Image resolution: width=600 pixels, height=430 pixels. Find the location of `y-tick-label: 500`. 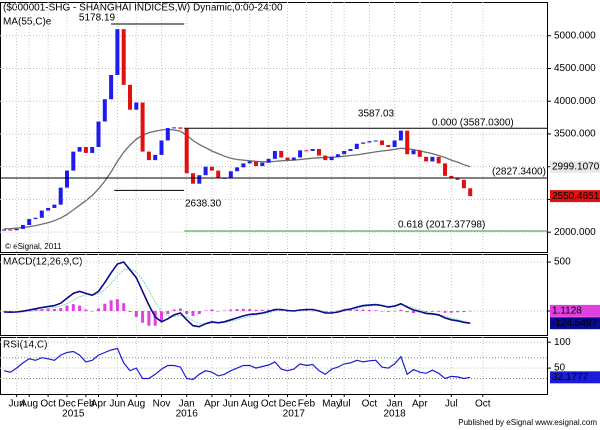

y-tick-label: 500 is located at coordinates (562, 262).